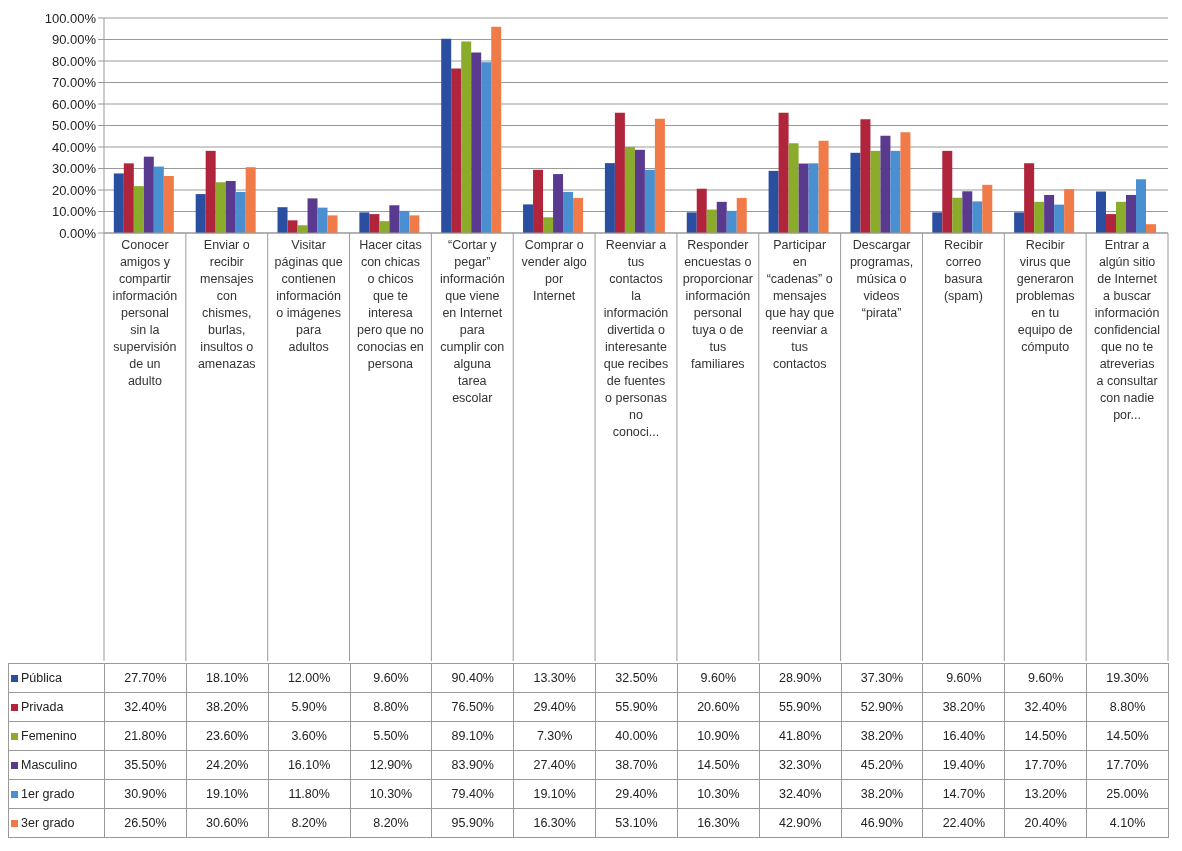 The image size is (1182, 851). What do you see at coordinates (881, 279) in the screenshot?
I see `x-tick-label: Descargar programas, música o videos “pirata”` at bounding box center [881, 279].